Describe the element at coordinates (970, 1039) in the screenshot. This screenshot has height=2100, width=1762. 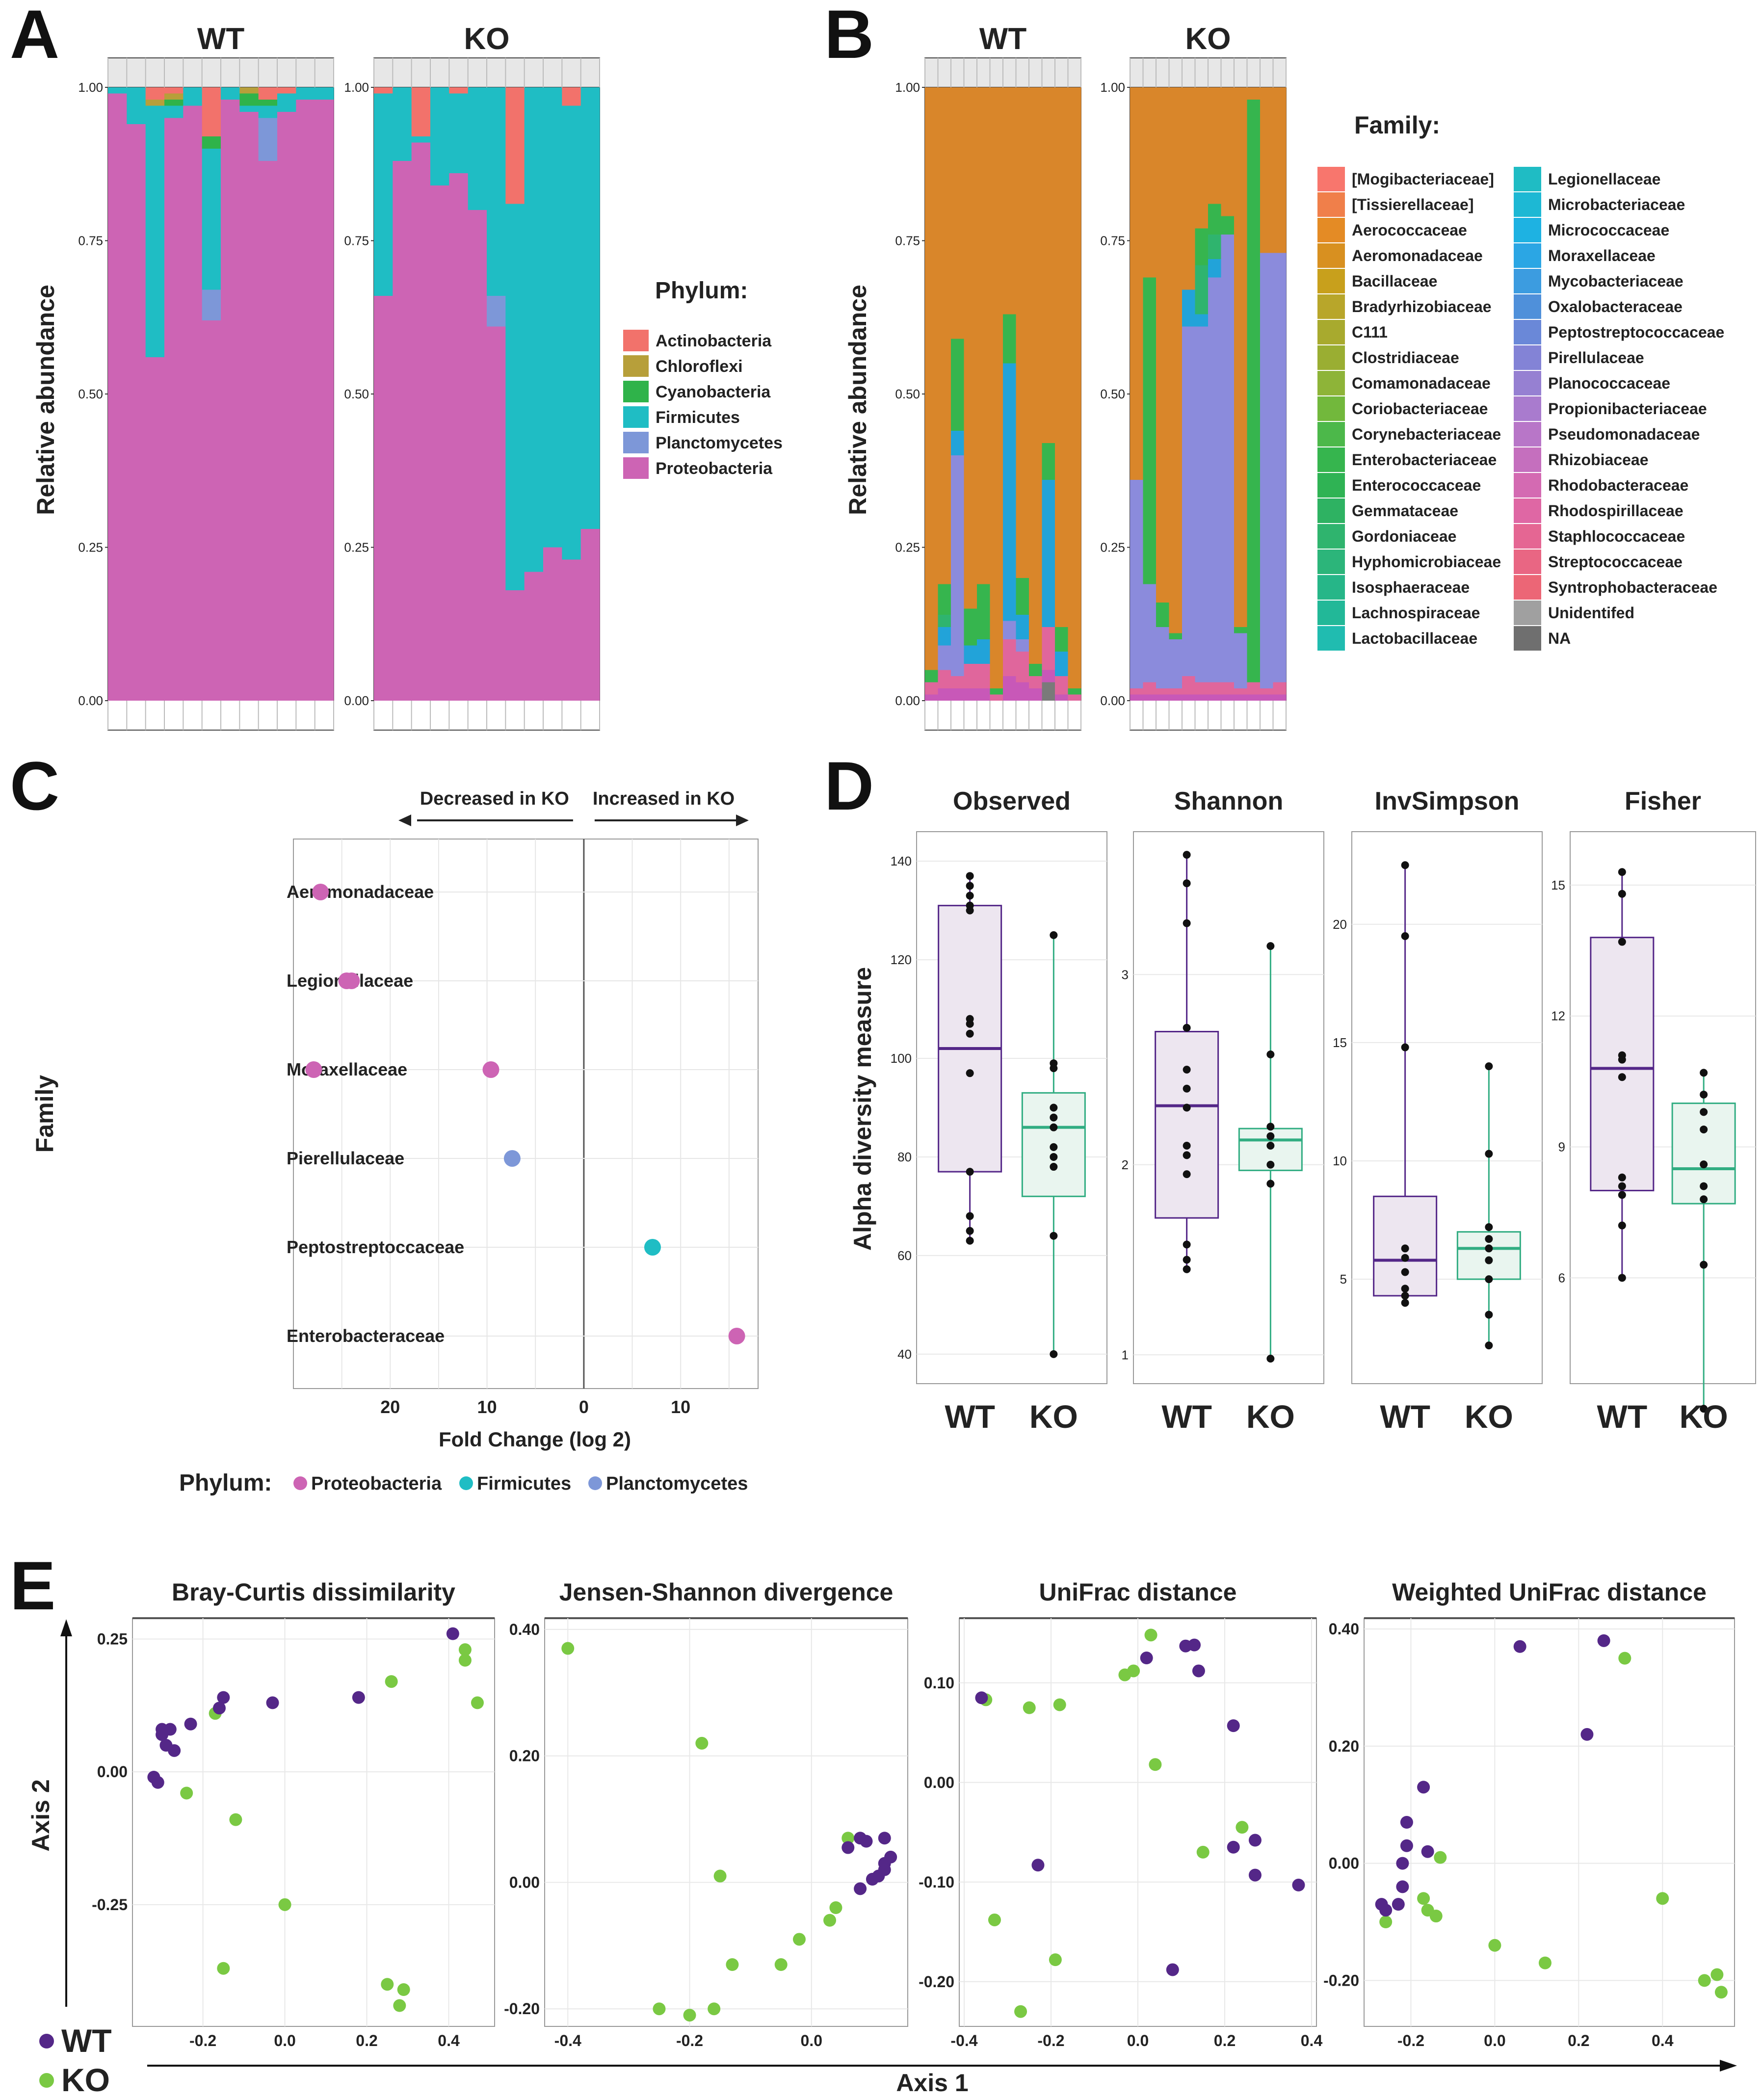
I see `box-wt` at that location.